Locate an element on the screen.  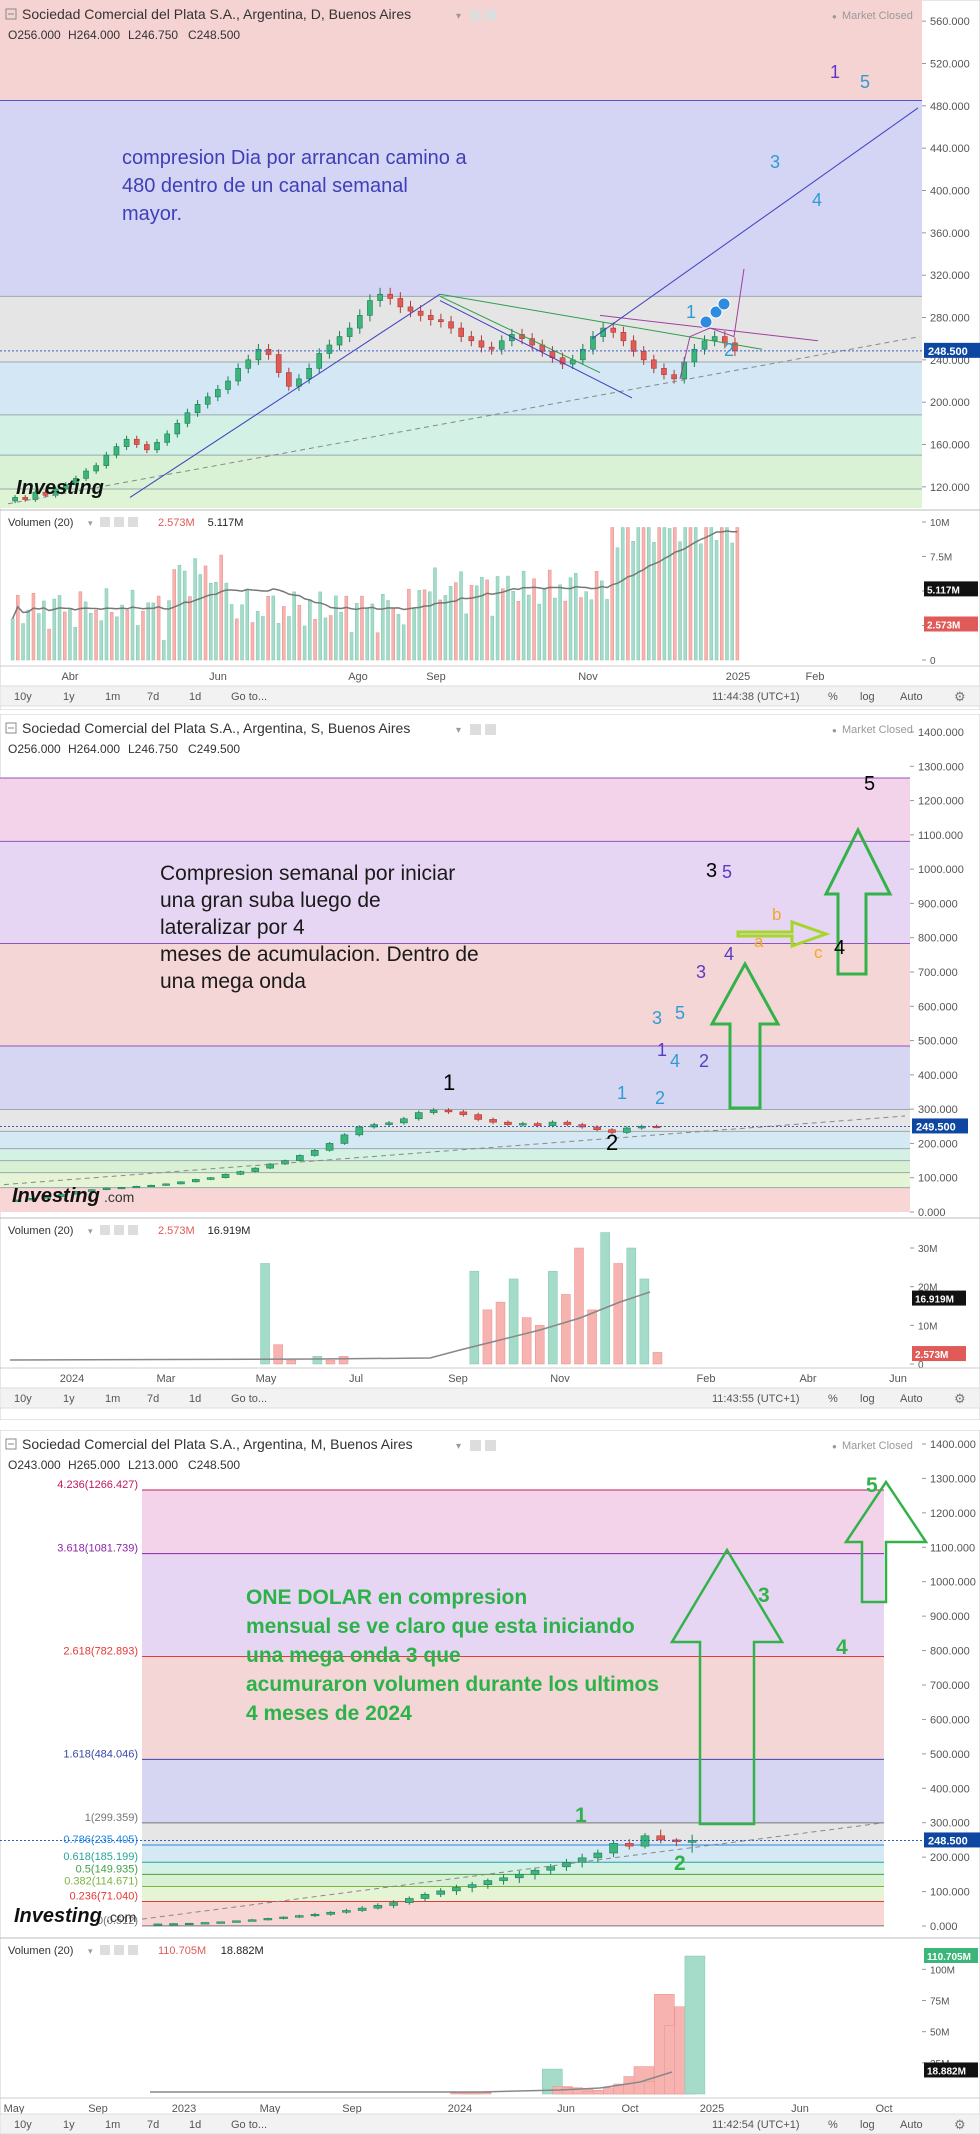
price-tick-label: 1000.000 is located at coordinates (941, 870).